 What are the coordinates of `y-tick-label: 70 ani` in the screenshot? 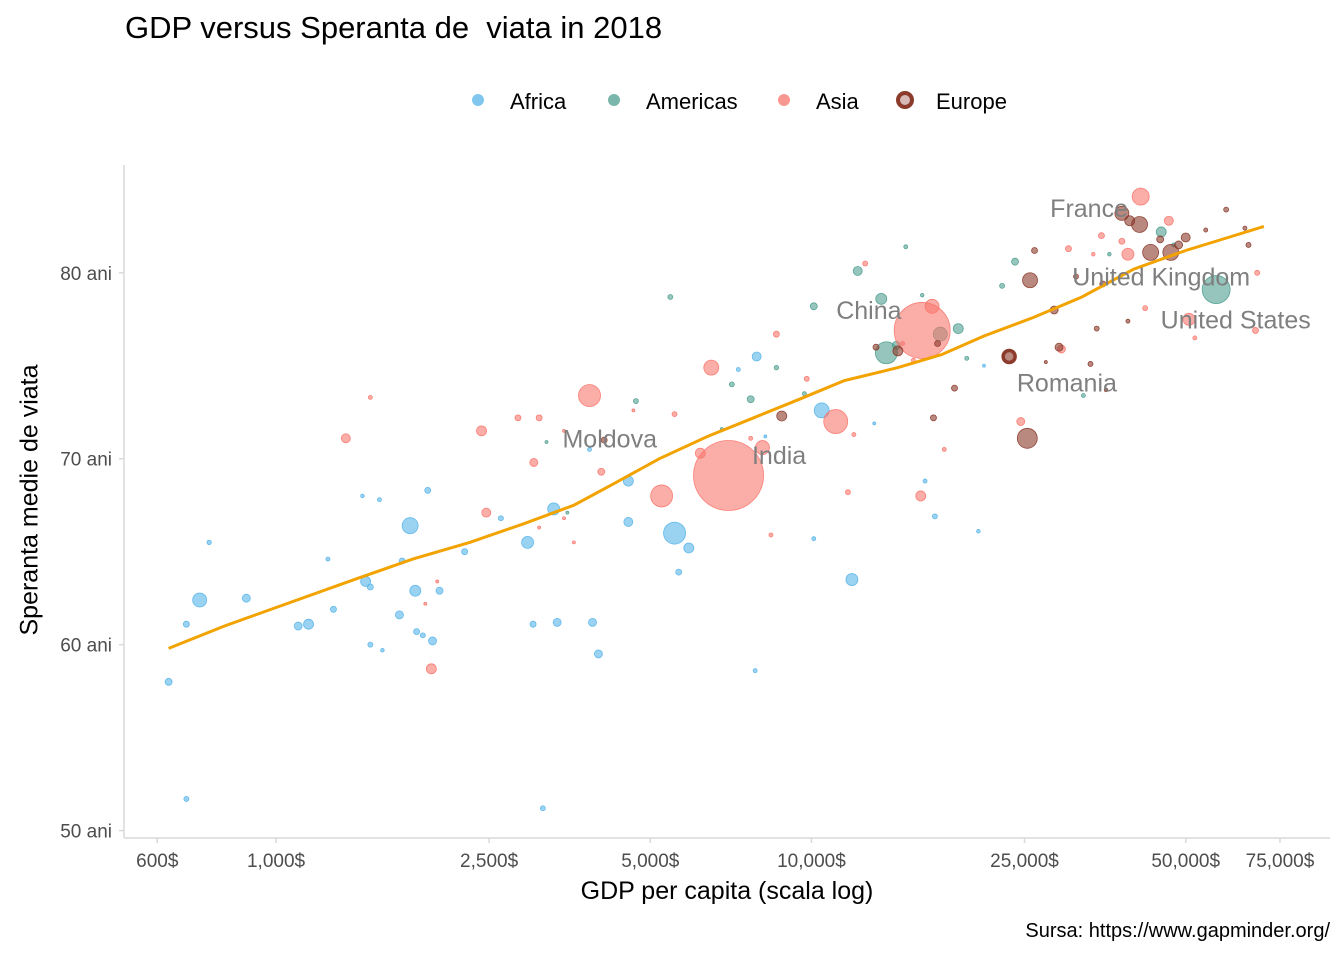 It's located at (86, 460).